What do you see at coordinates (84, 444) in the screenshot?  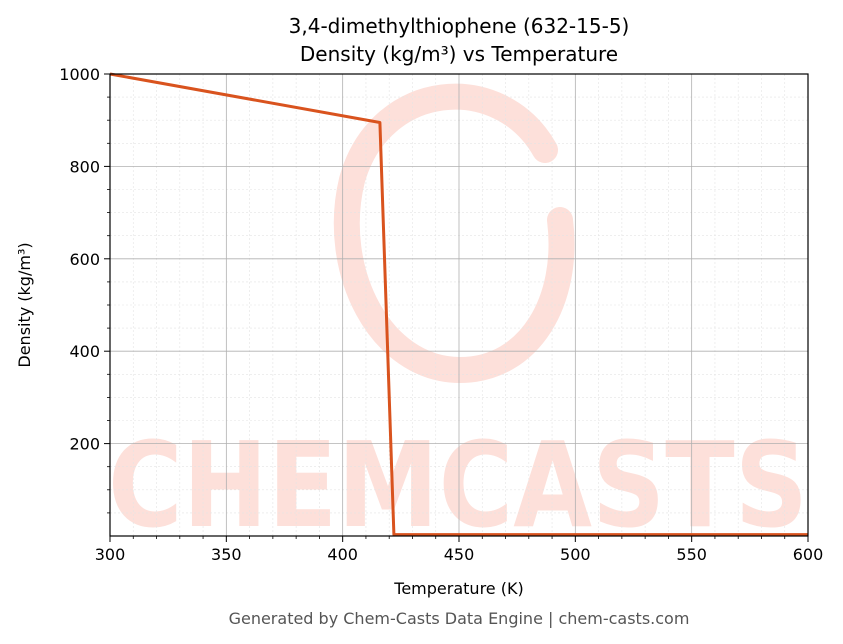 I see `y-tick-label: 200` at bounding box center [84, 444].